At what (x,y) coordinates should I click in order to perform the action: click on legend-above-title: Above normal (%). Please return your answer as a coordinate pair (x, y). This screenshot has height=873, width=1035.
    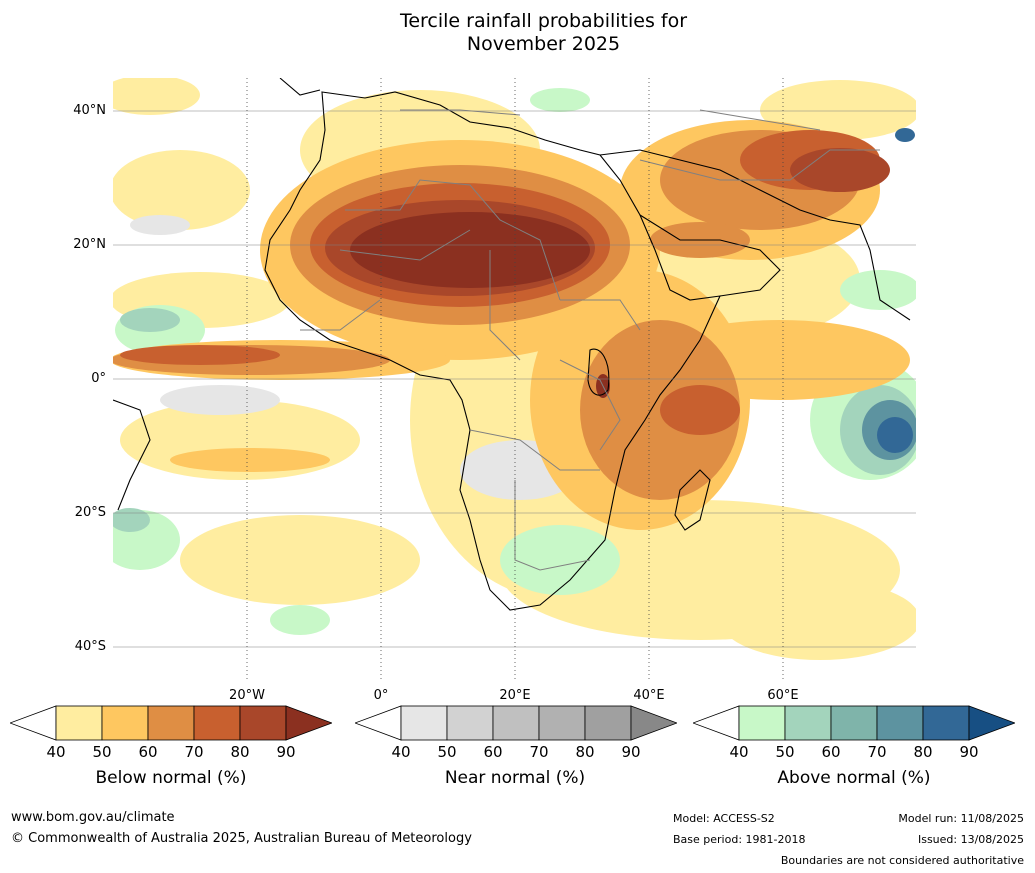
    Looking at the image, I should click on (854, 778).